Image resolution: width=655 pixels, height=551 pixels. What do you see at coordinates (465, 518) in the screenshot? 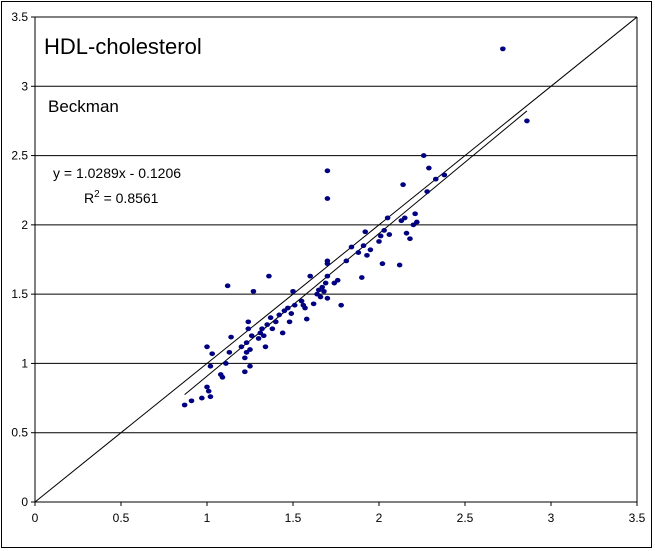
I see `x-tick-label-5: 2.5` at bounding box center [465, 518].